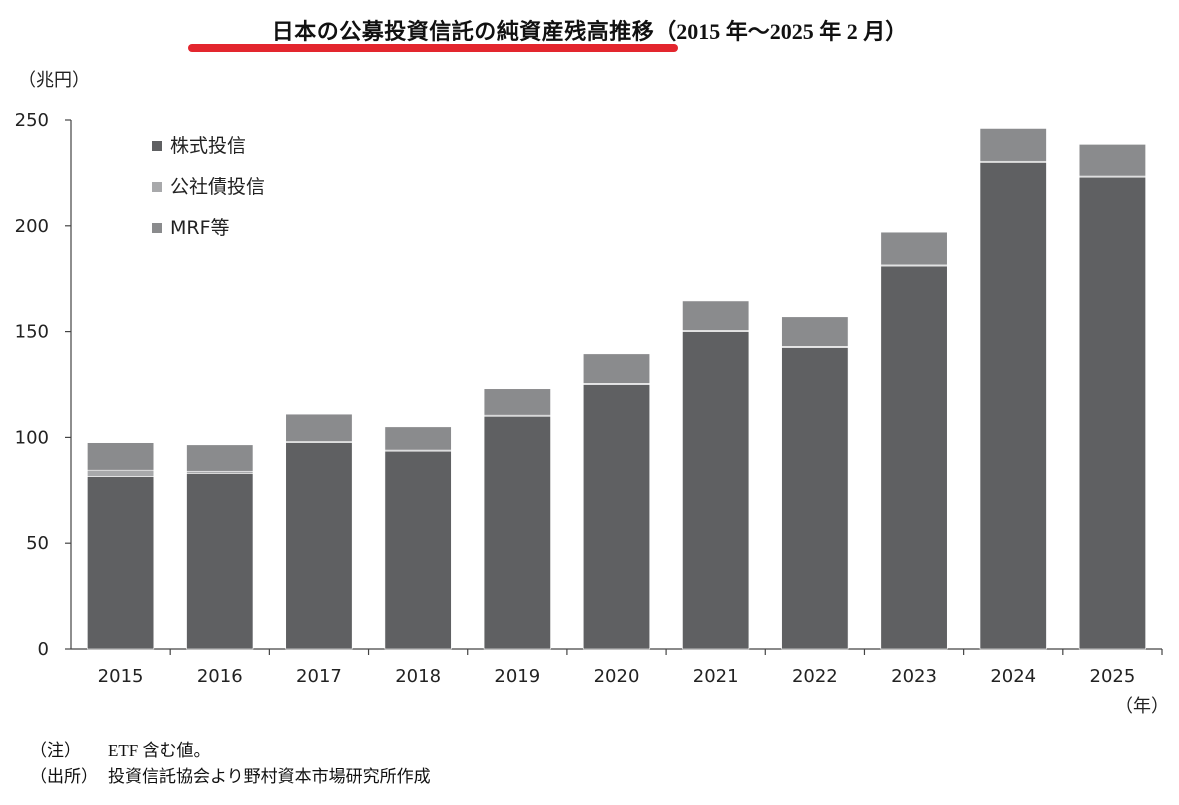 This screenshot has width=1179, height=805. I want to click on source-row: （出所） 投資信託協会より野村資本市場研究所作成, so click(230, 777).